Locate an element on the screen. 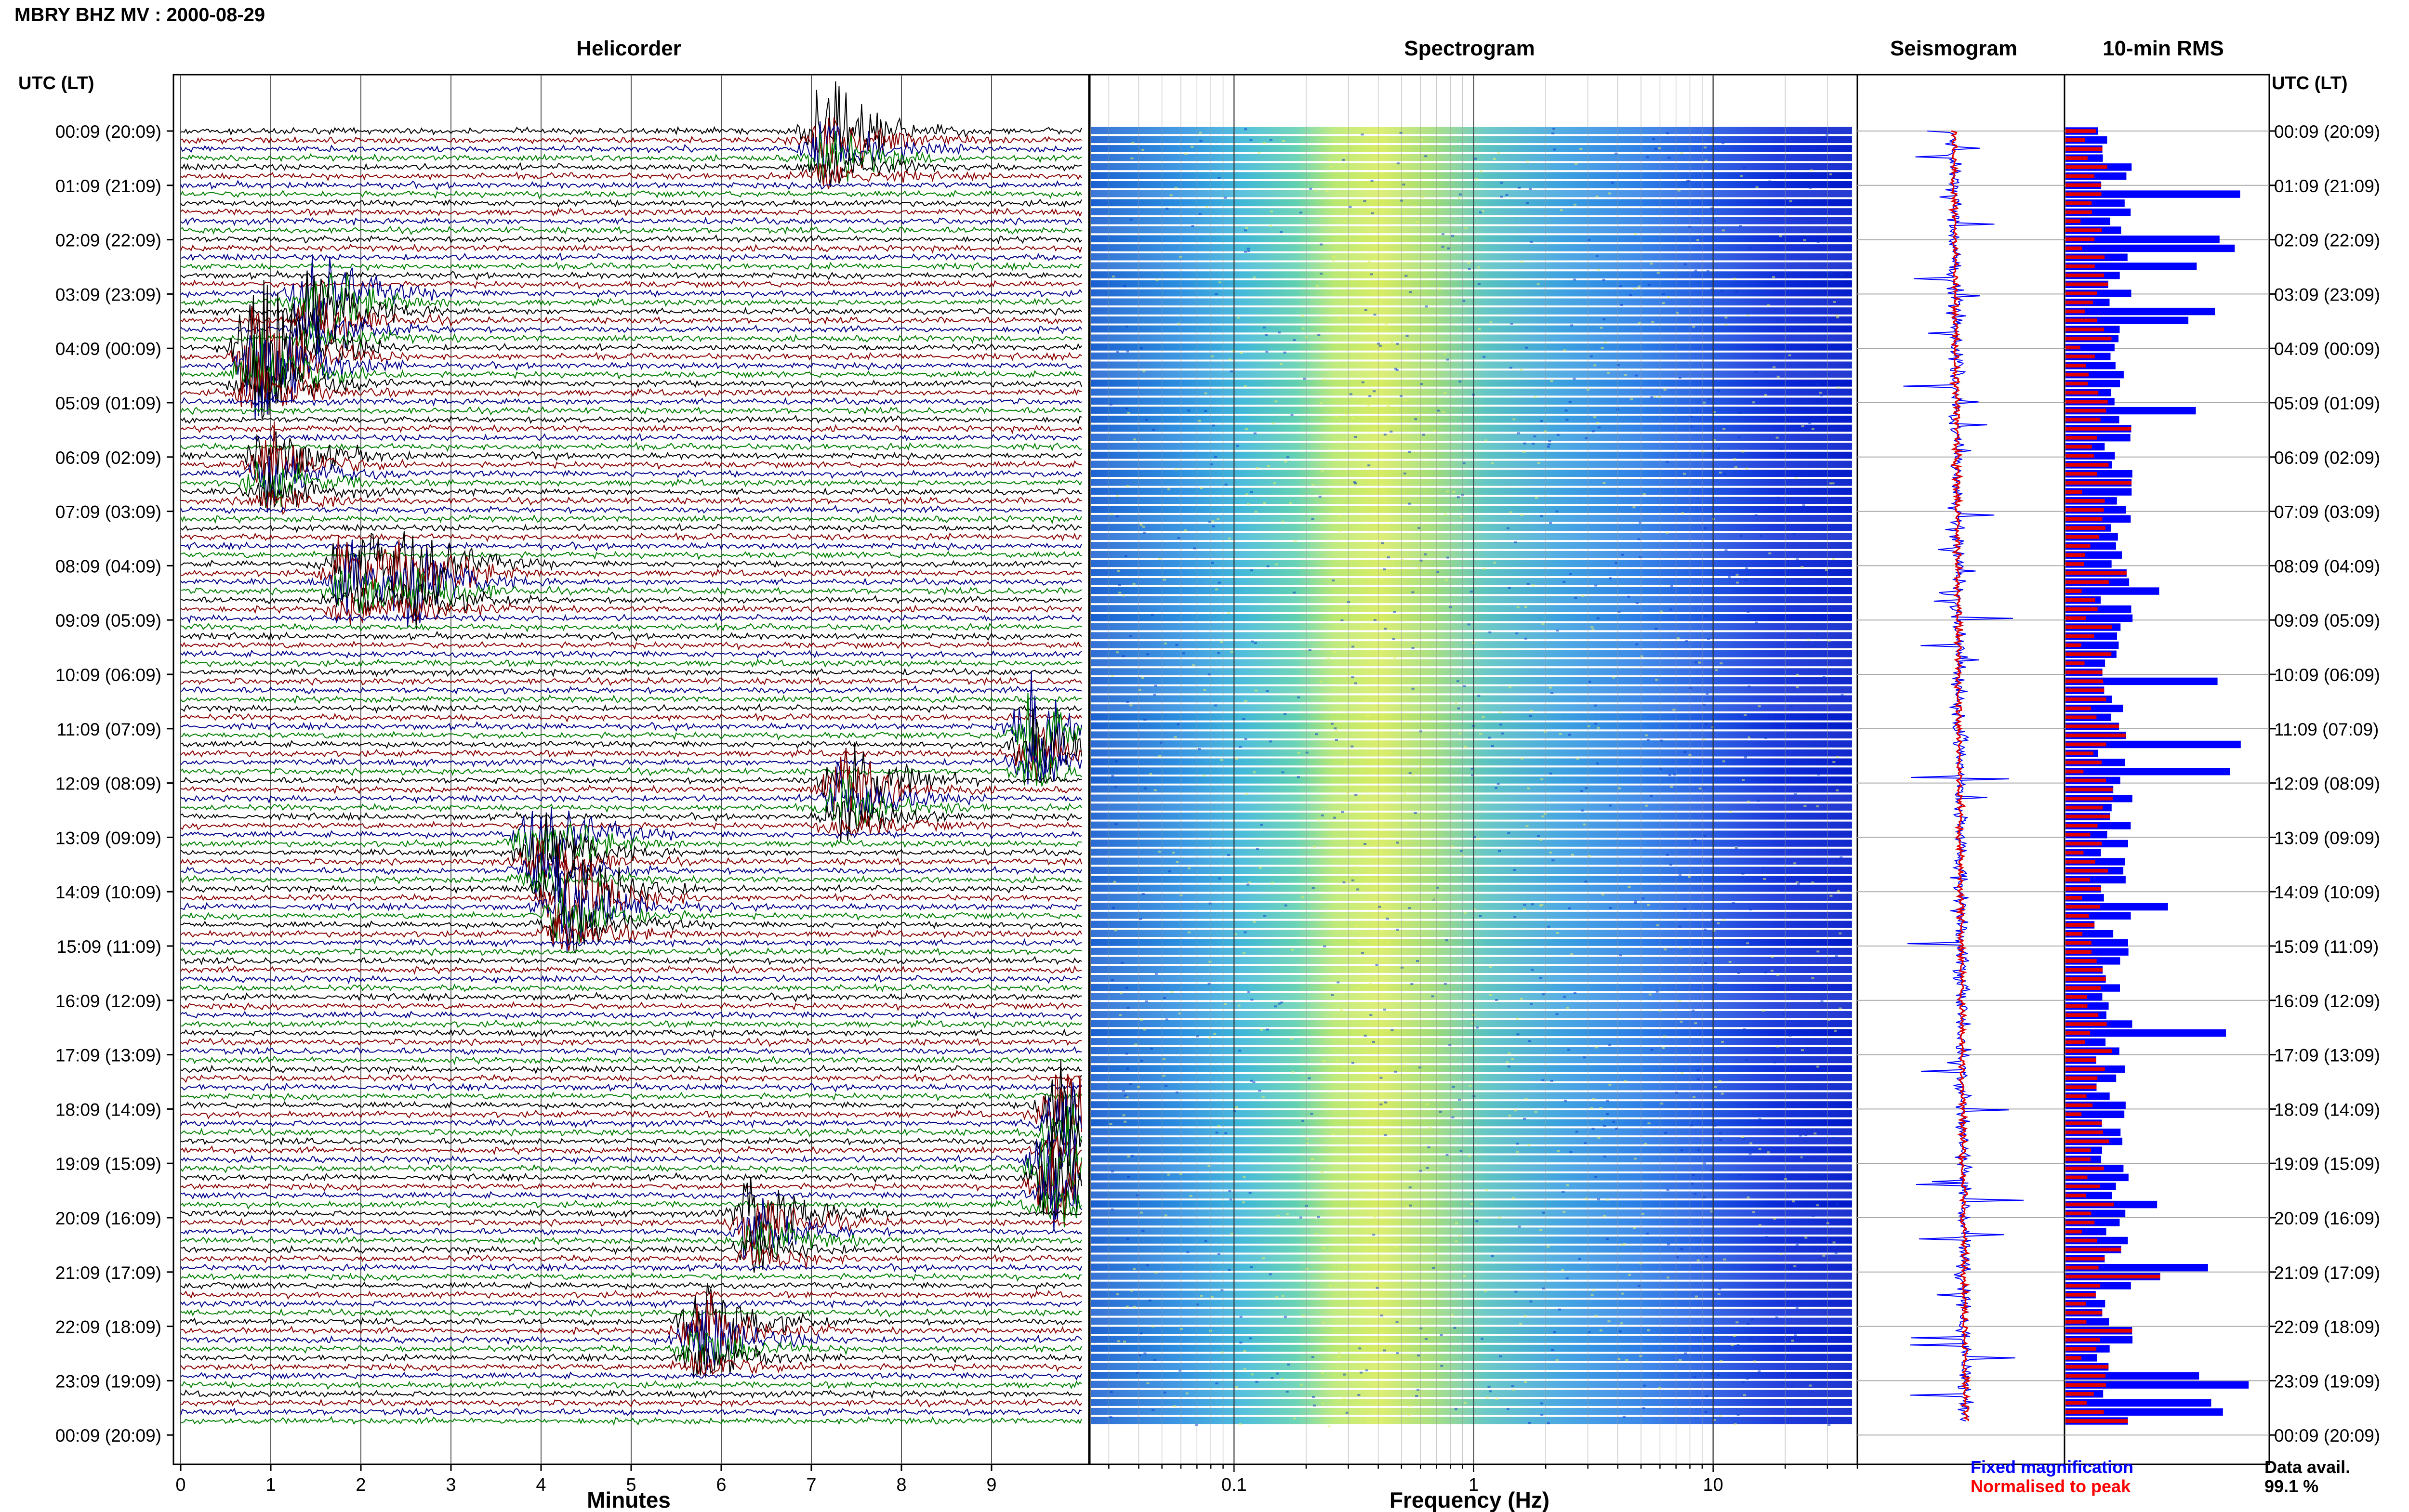  row-label-right: 11:09 (07:09) is located at coordinates (2326, 729).